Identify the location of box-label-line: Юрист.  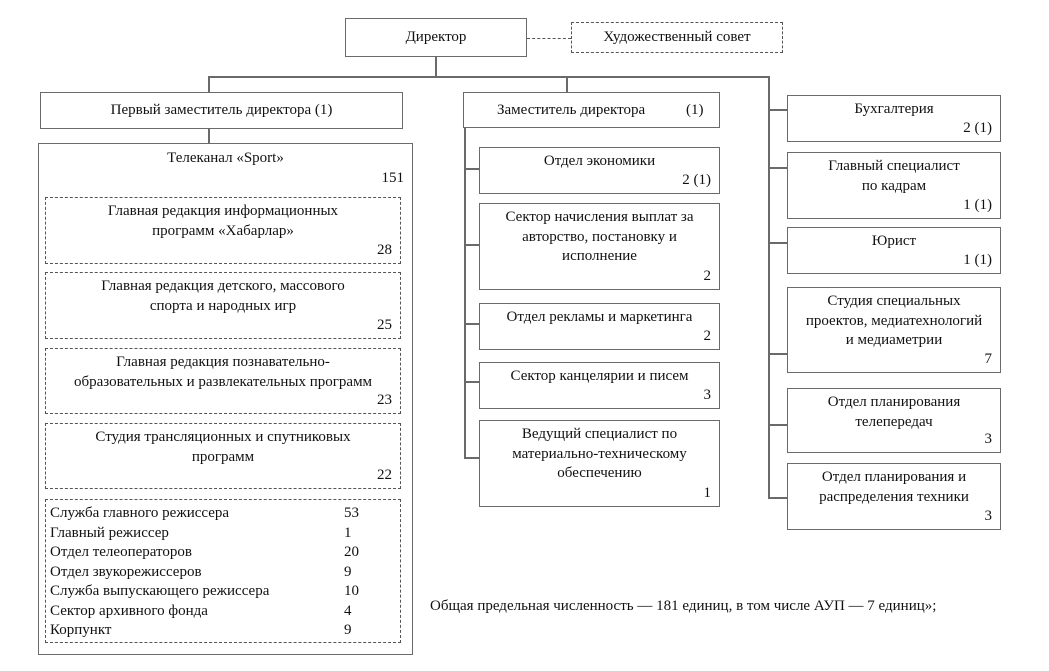
(894, 241).